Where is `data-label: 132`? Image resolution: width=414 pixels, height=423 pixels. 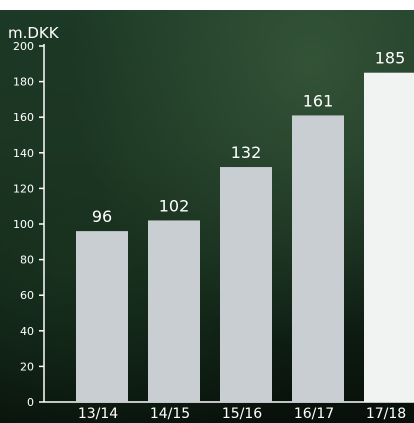
data-label: 132 is located at coordinates (246, 152).